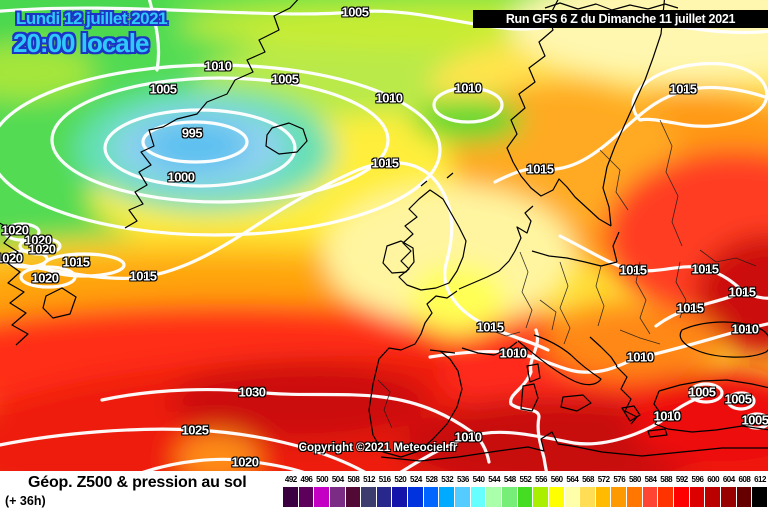  What do you see at coordinates (650, 479) in the screenshot?
I see `colorbar-tick-label: 584` at bounding box center [650, 479].